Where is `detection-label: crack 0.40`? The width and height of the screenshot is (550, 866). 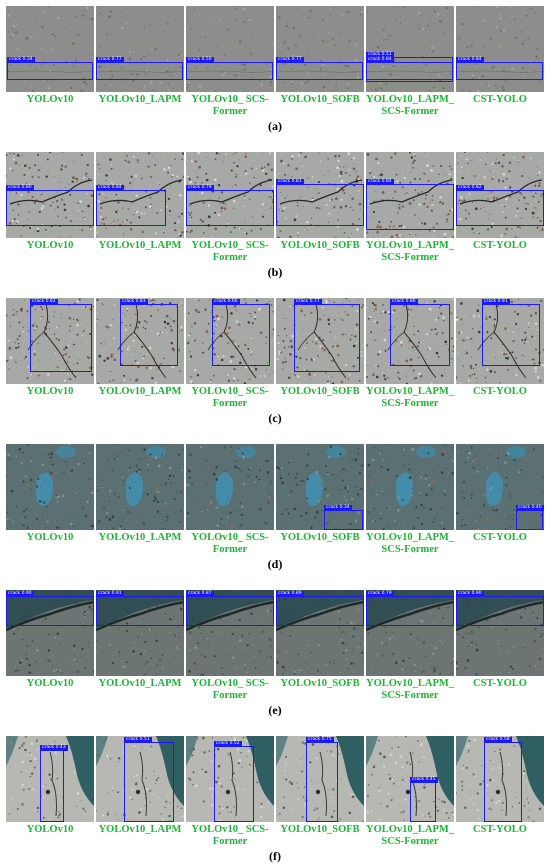 detection-label: crack 0.40 is located at coordinates (530, 508).